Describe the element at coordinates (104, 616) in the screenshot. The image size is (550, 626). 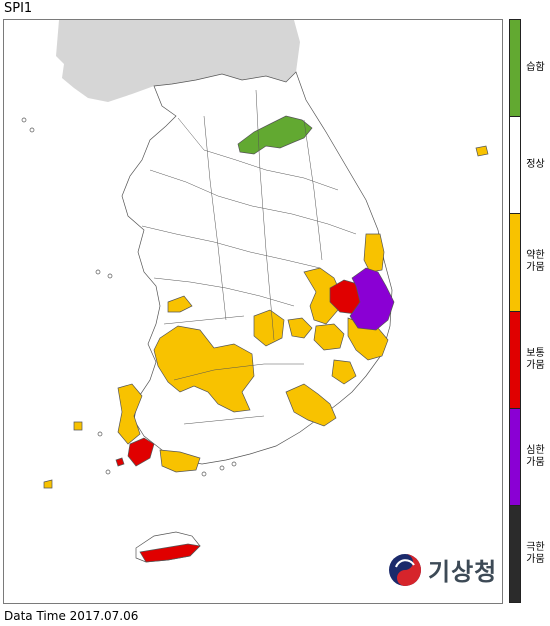
I see `data-time-date: 2017.07.06` at that location.